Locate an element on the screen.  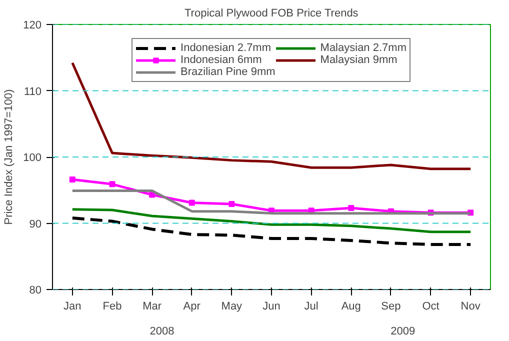
x-tick-label: Jul is located at coordinates (311, 306).